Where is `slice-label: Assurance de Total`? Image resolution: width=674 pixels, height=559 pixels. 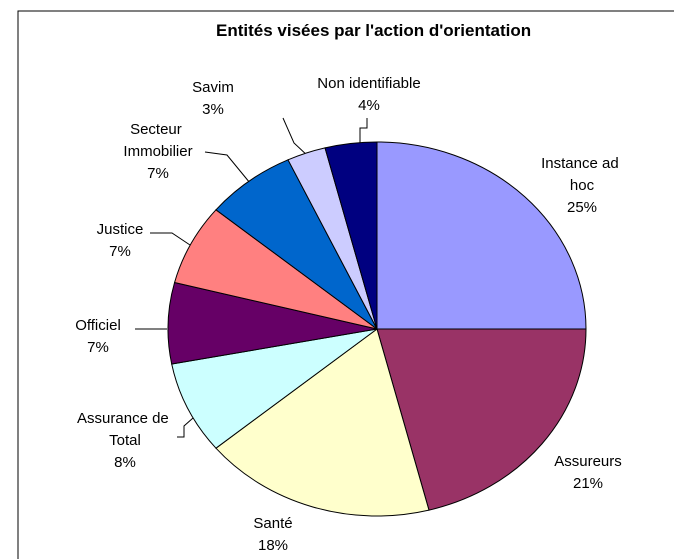
slice-label: Assurance de Total is located at coordinates (125, 429).